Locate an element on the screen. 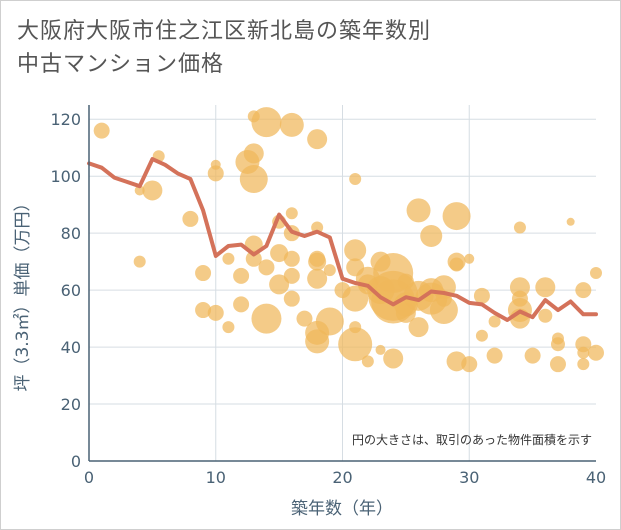  x-tick-label: 30 is located at coordinates (469, 477).